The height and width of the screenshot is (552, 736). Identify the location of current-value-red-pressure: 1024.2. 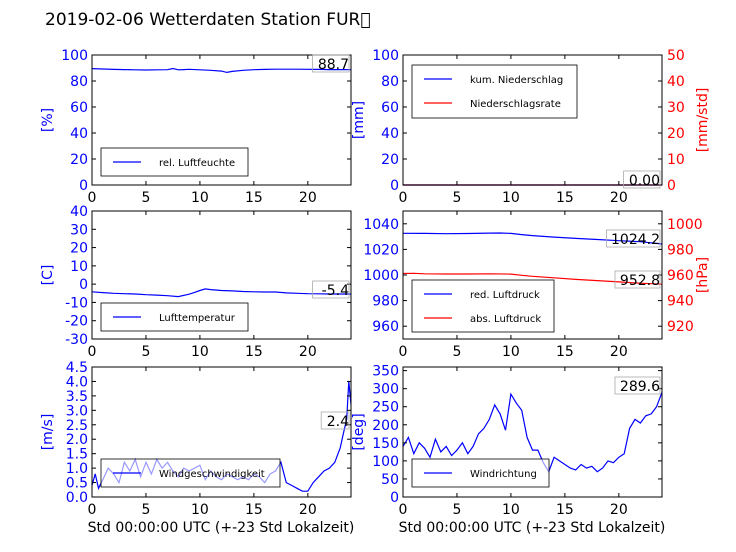
(635, 240).